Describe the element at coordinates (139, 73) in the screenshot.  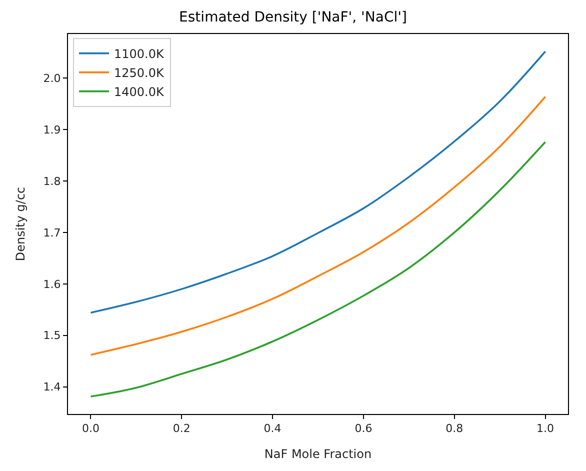
I see `legend-label: 1250.0K` at that location.